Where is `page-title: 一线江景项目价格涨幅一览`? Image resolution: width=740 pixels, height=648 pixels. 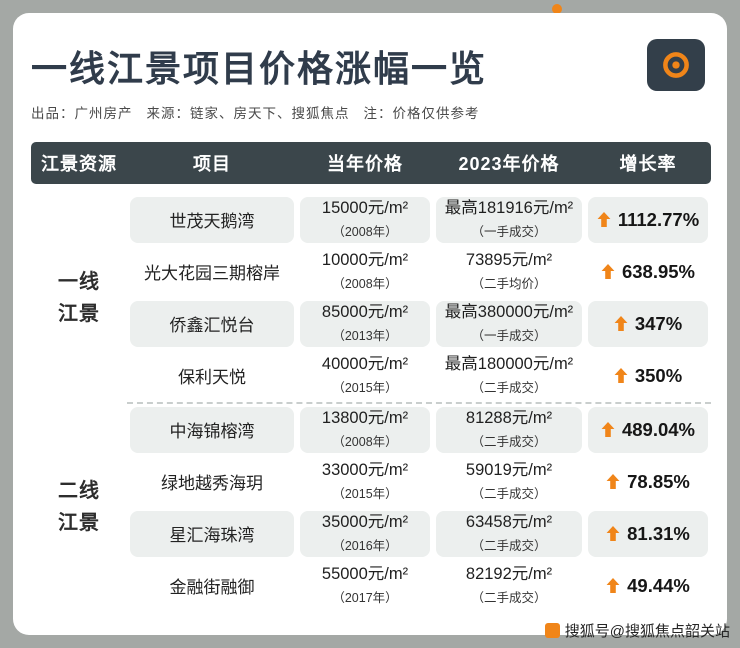 page-title: 一线江景项目价格涨幅一览 is located at coordinates (259, 68).